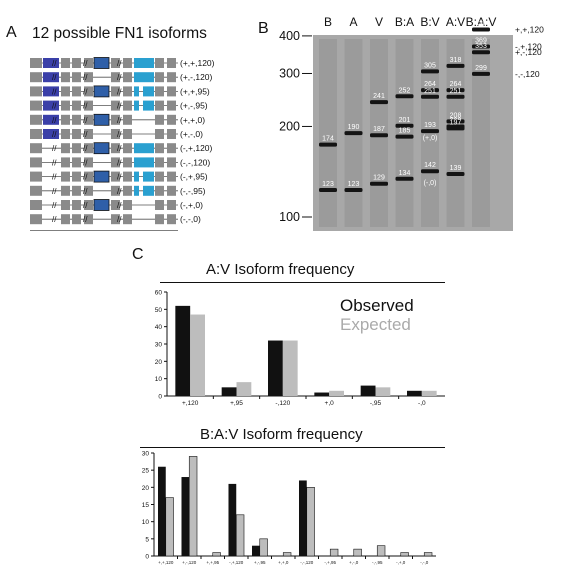  I want to click on isoform-row: // // // (-,-,120), so click(120, 162).